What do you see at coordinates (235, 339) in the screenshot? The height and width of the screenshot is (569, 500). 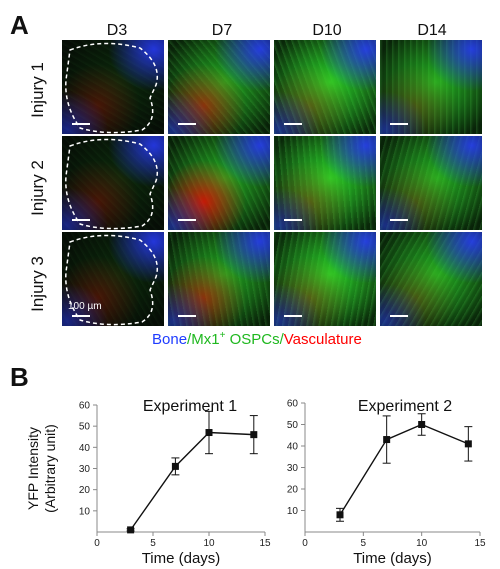 I see `legend-mx1: Mx1+ OSPCs` at bounding box center [235, 339].